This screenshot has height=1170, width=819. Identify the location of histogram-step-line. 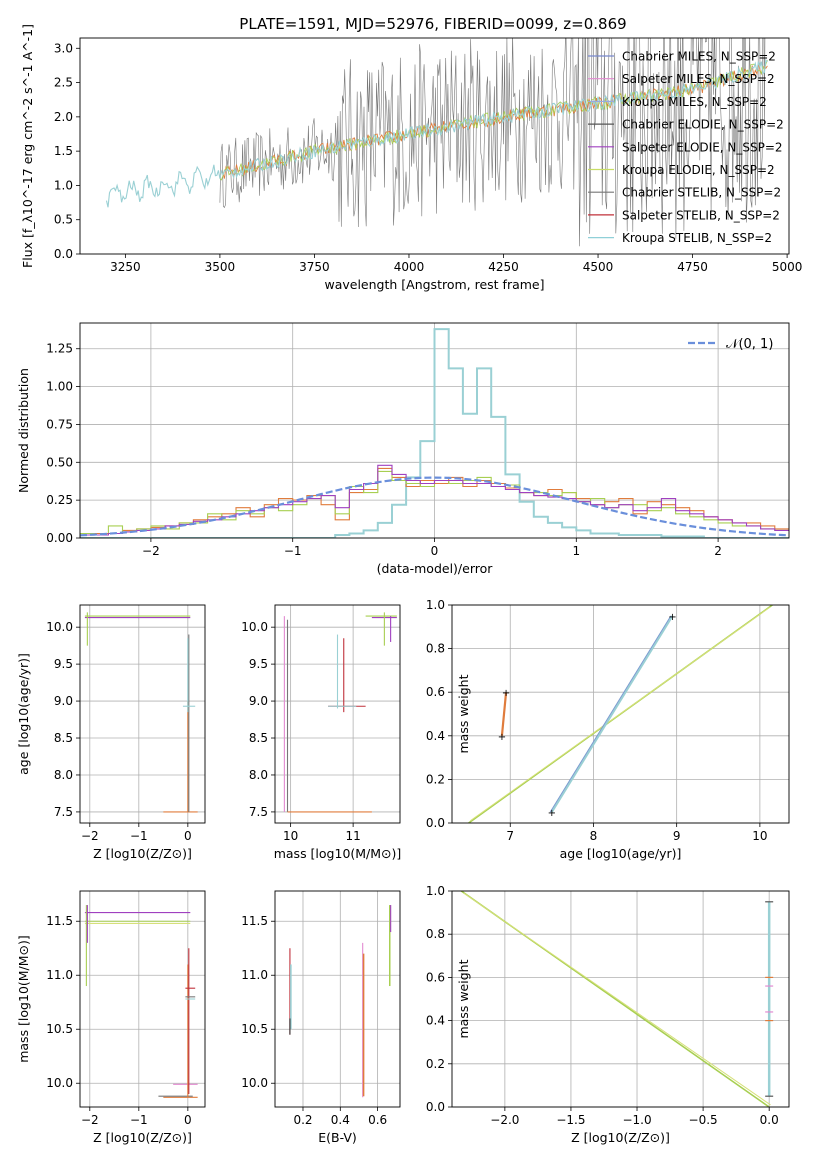
(434, 501).